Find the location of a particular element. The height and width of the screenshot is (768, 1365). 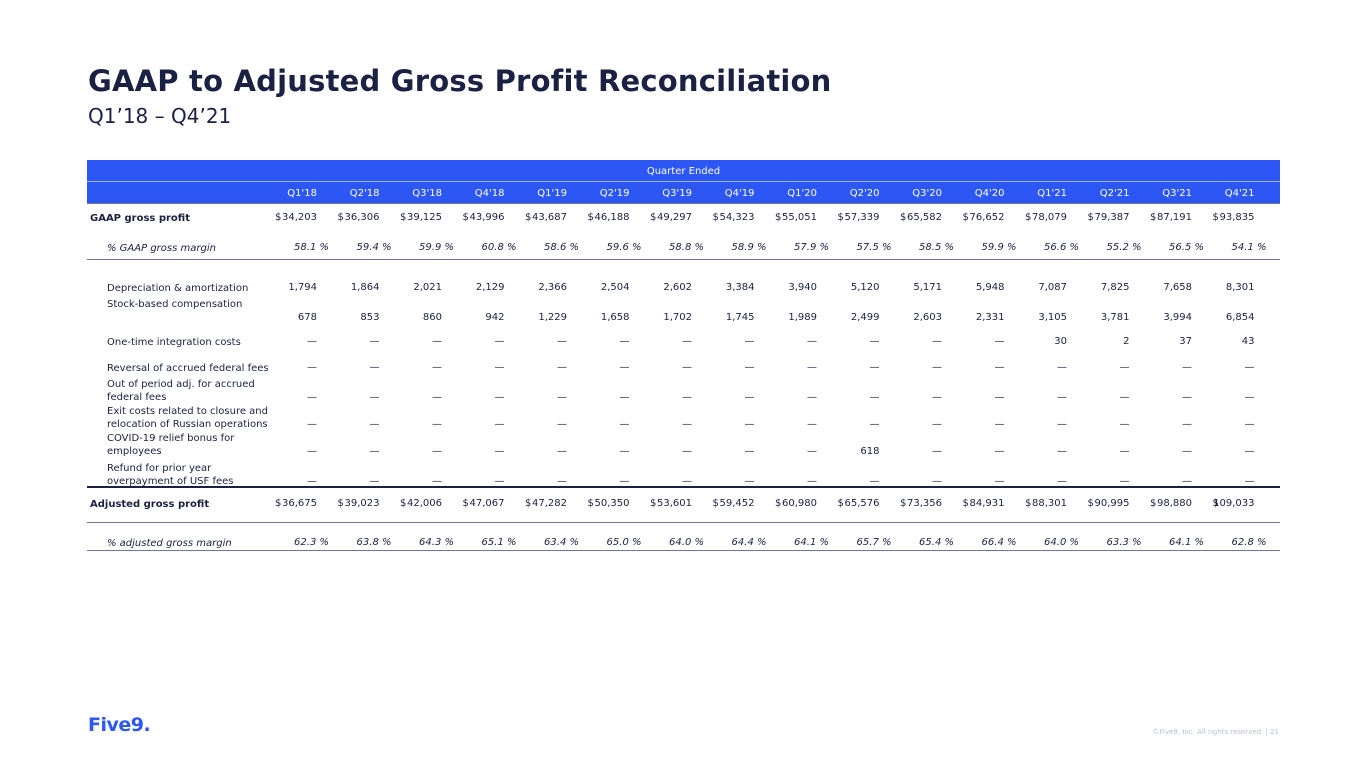

table-cell: 55.2 % is located at coordinates (1124, 247).